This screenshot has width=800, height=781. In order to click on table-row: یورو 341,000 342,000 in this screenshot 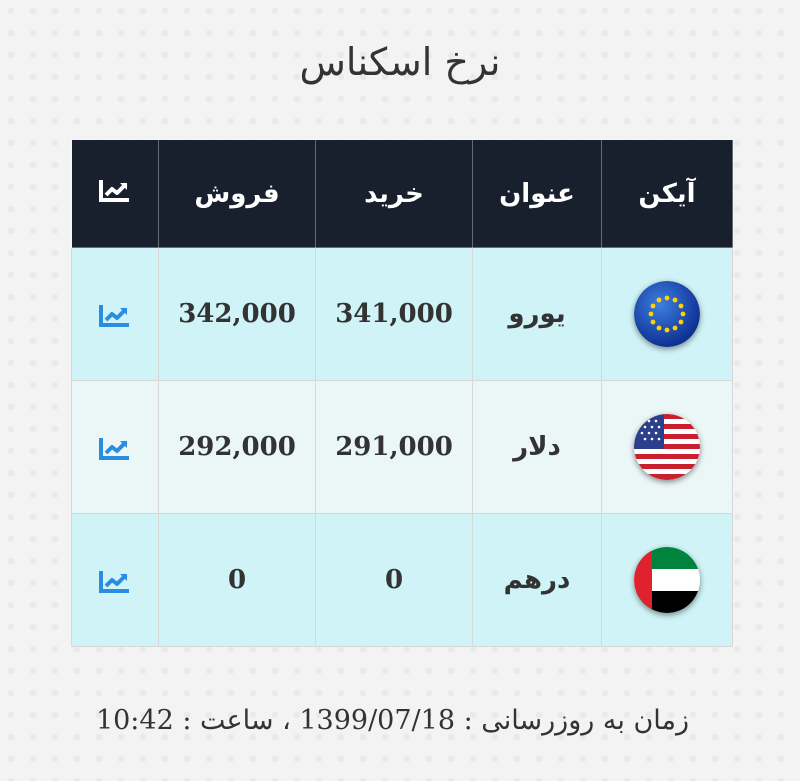, I will do `click(402, 314)`.